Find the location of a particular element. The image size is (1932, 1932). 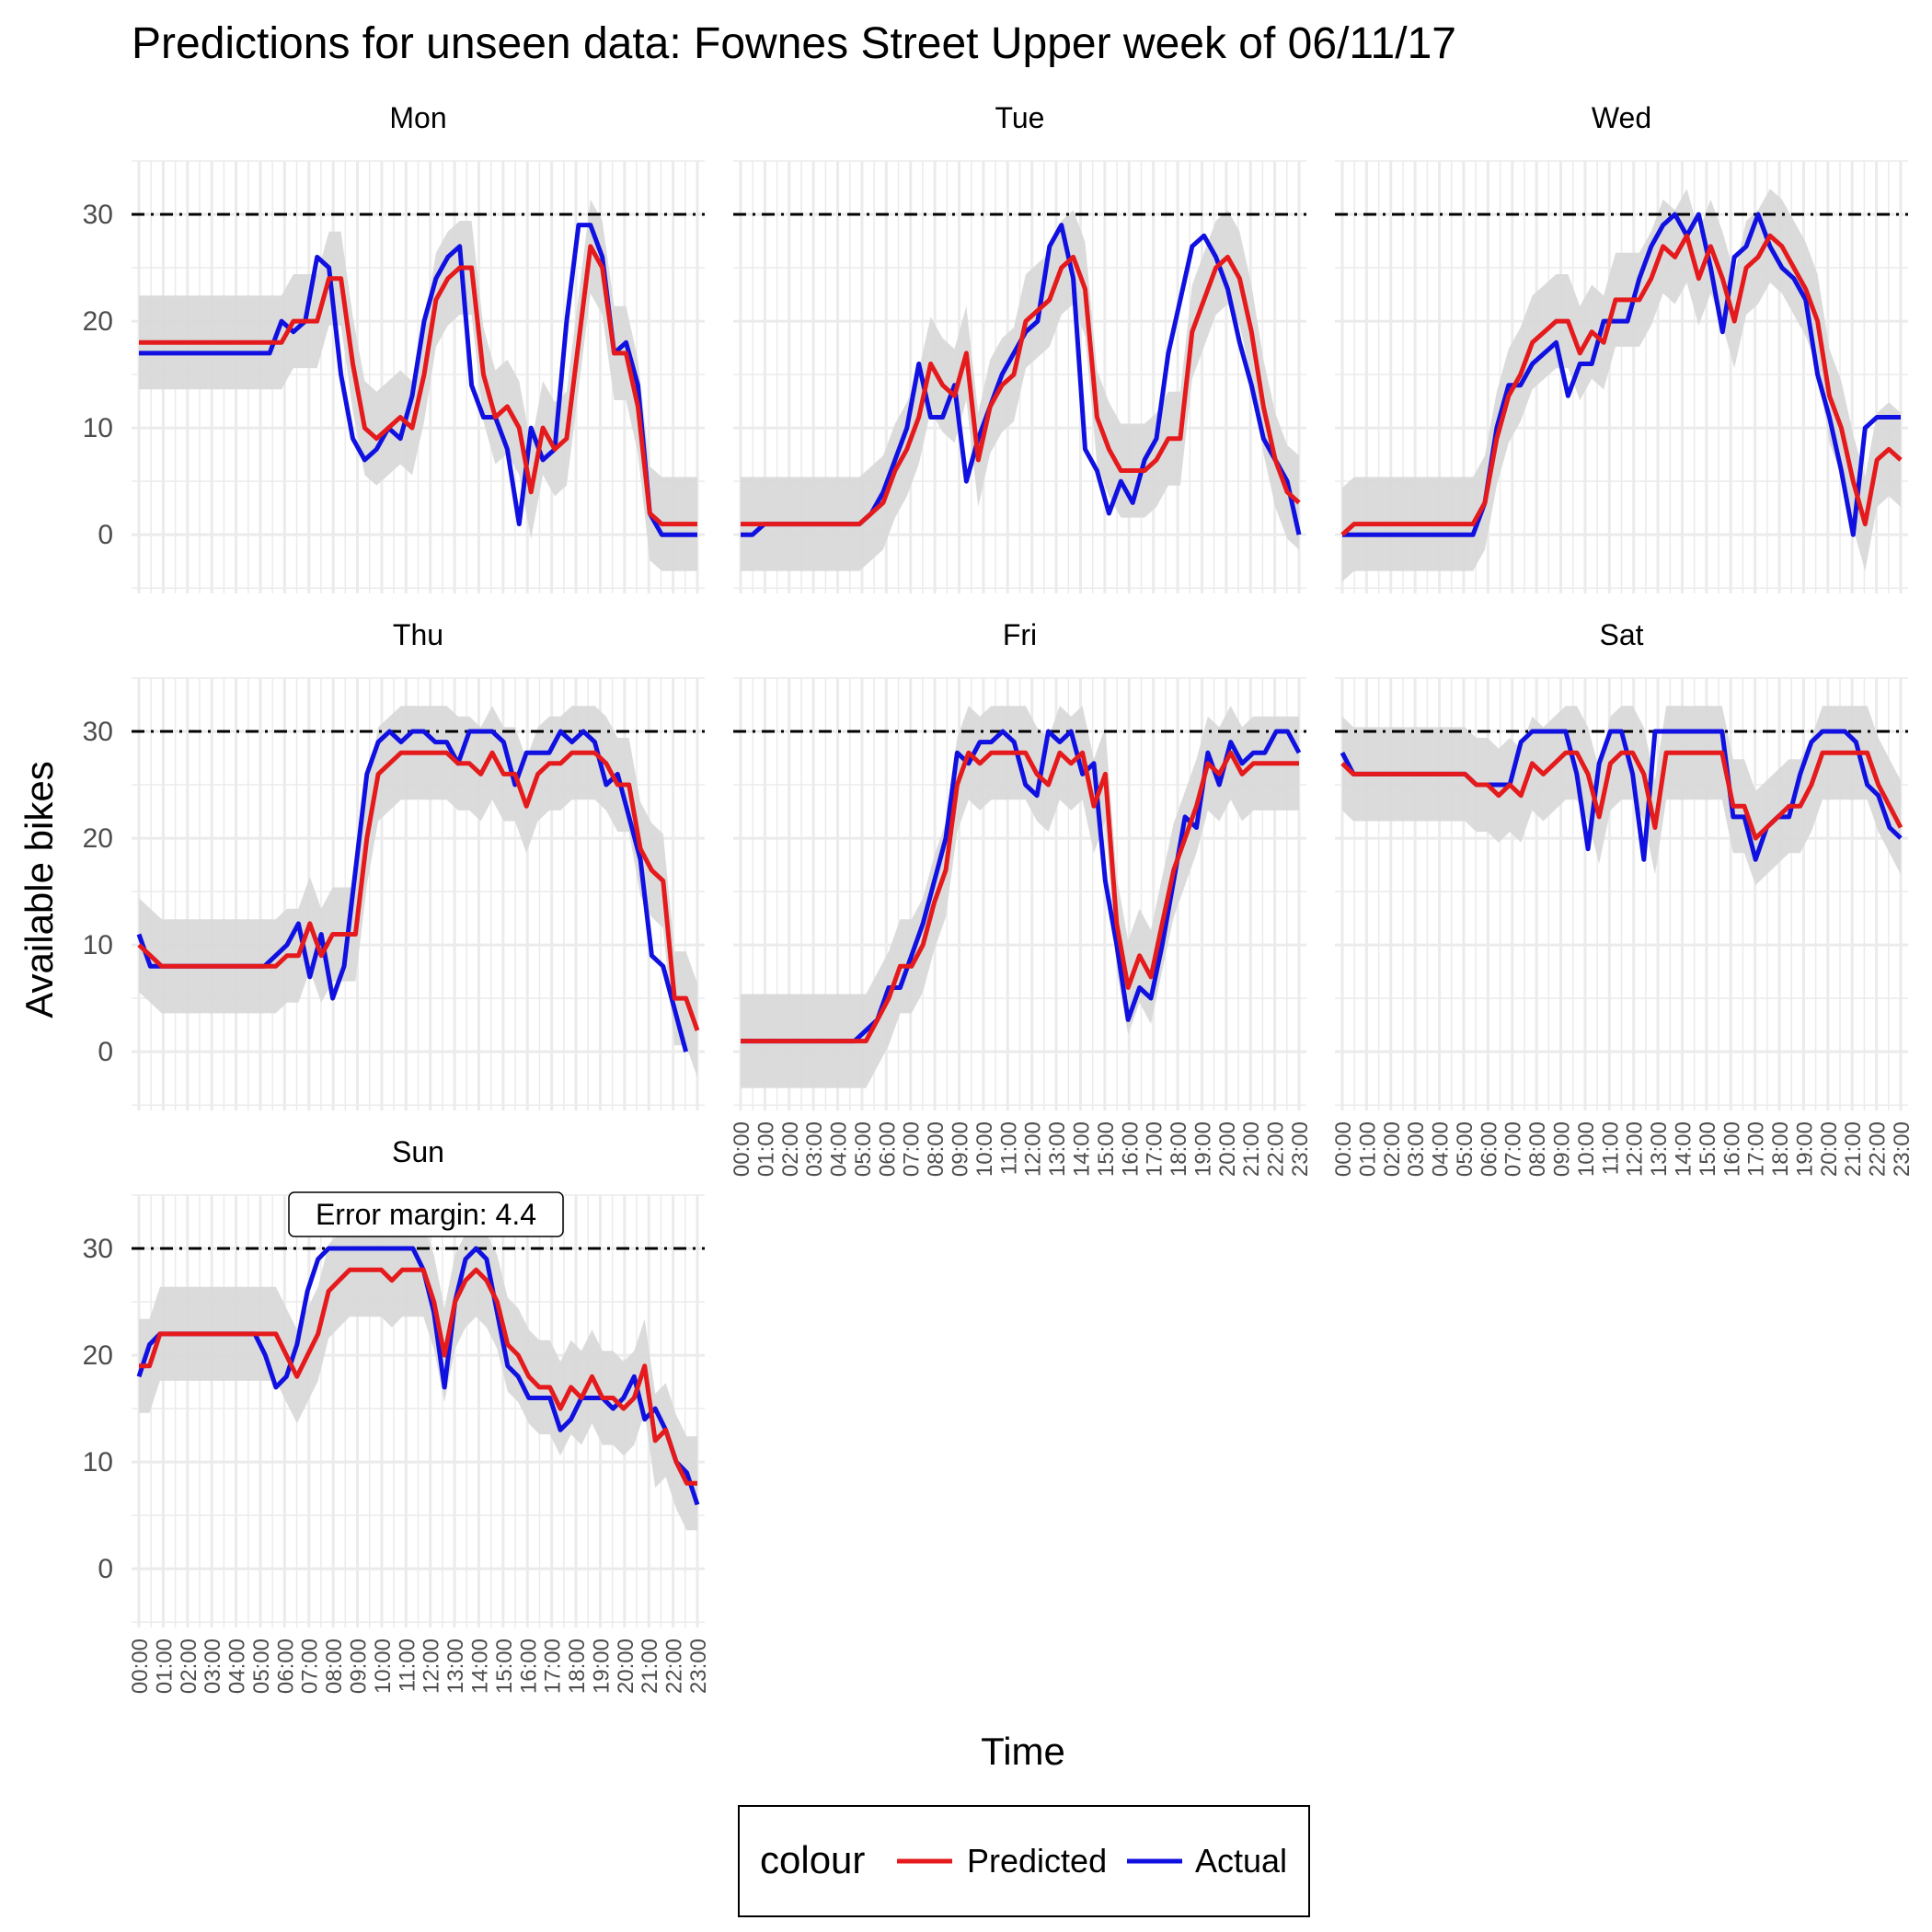

panel-title-sat: Sat is located at coordinates (1621, 634).